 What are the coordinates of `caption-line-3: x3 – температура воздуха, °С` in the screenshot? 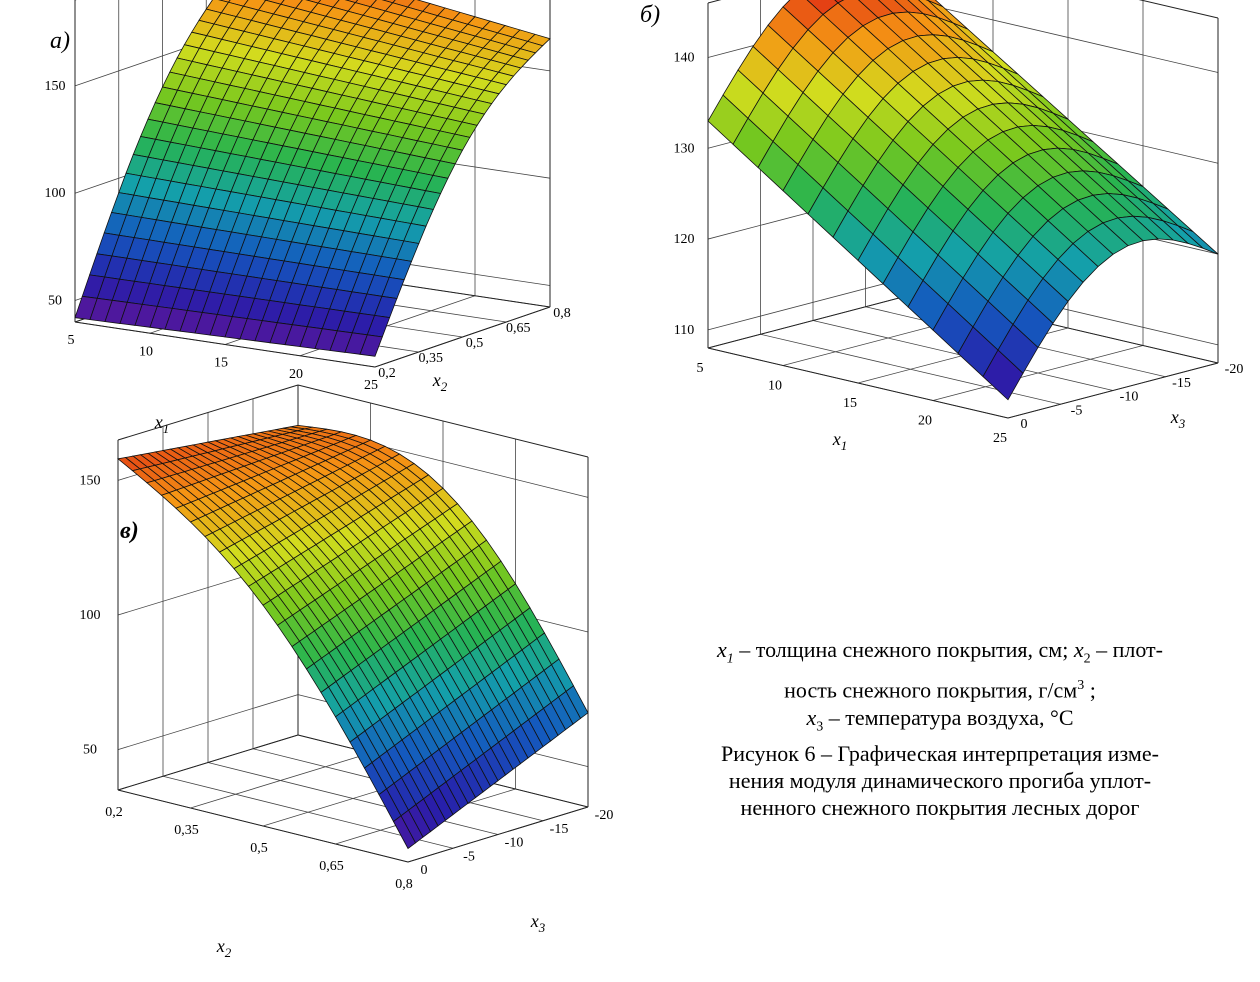 It's located at (940, 722).